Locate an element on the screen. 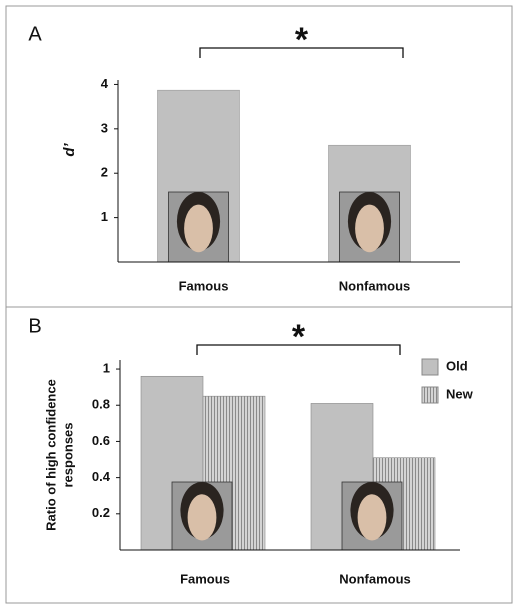 The image size is (518, 614). legend-label: Old is located at coordinates (457, 365).